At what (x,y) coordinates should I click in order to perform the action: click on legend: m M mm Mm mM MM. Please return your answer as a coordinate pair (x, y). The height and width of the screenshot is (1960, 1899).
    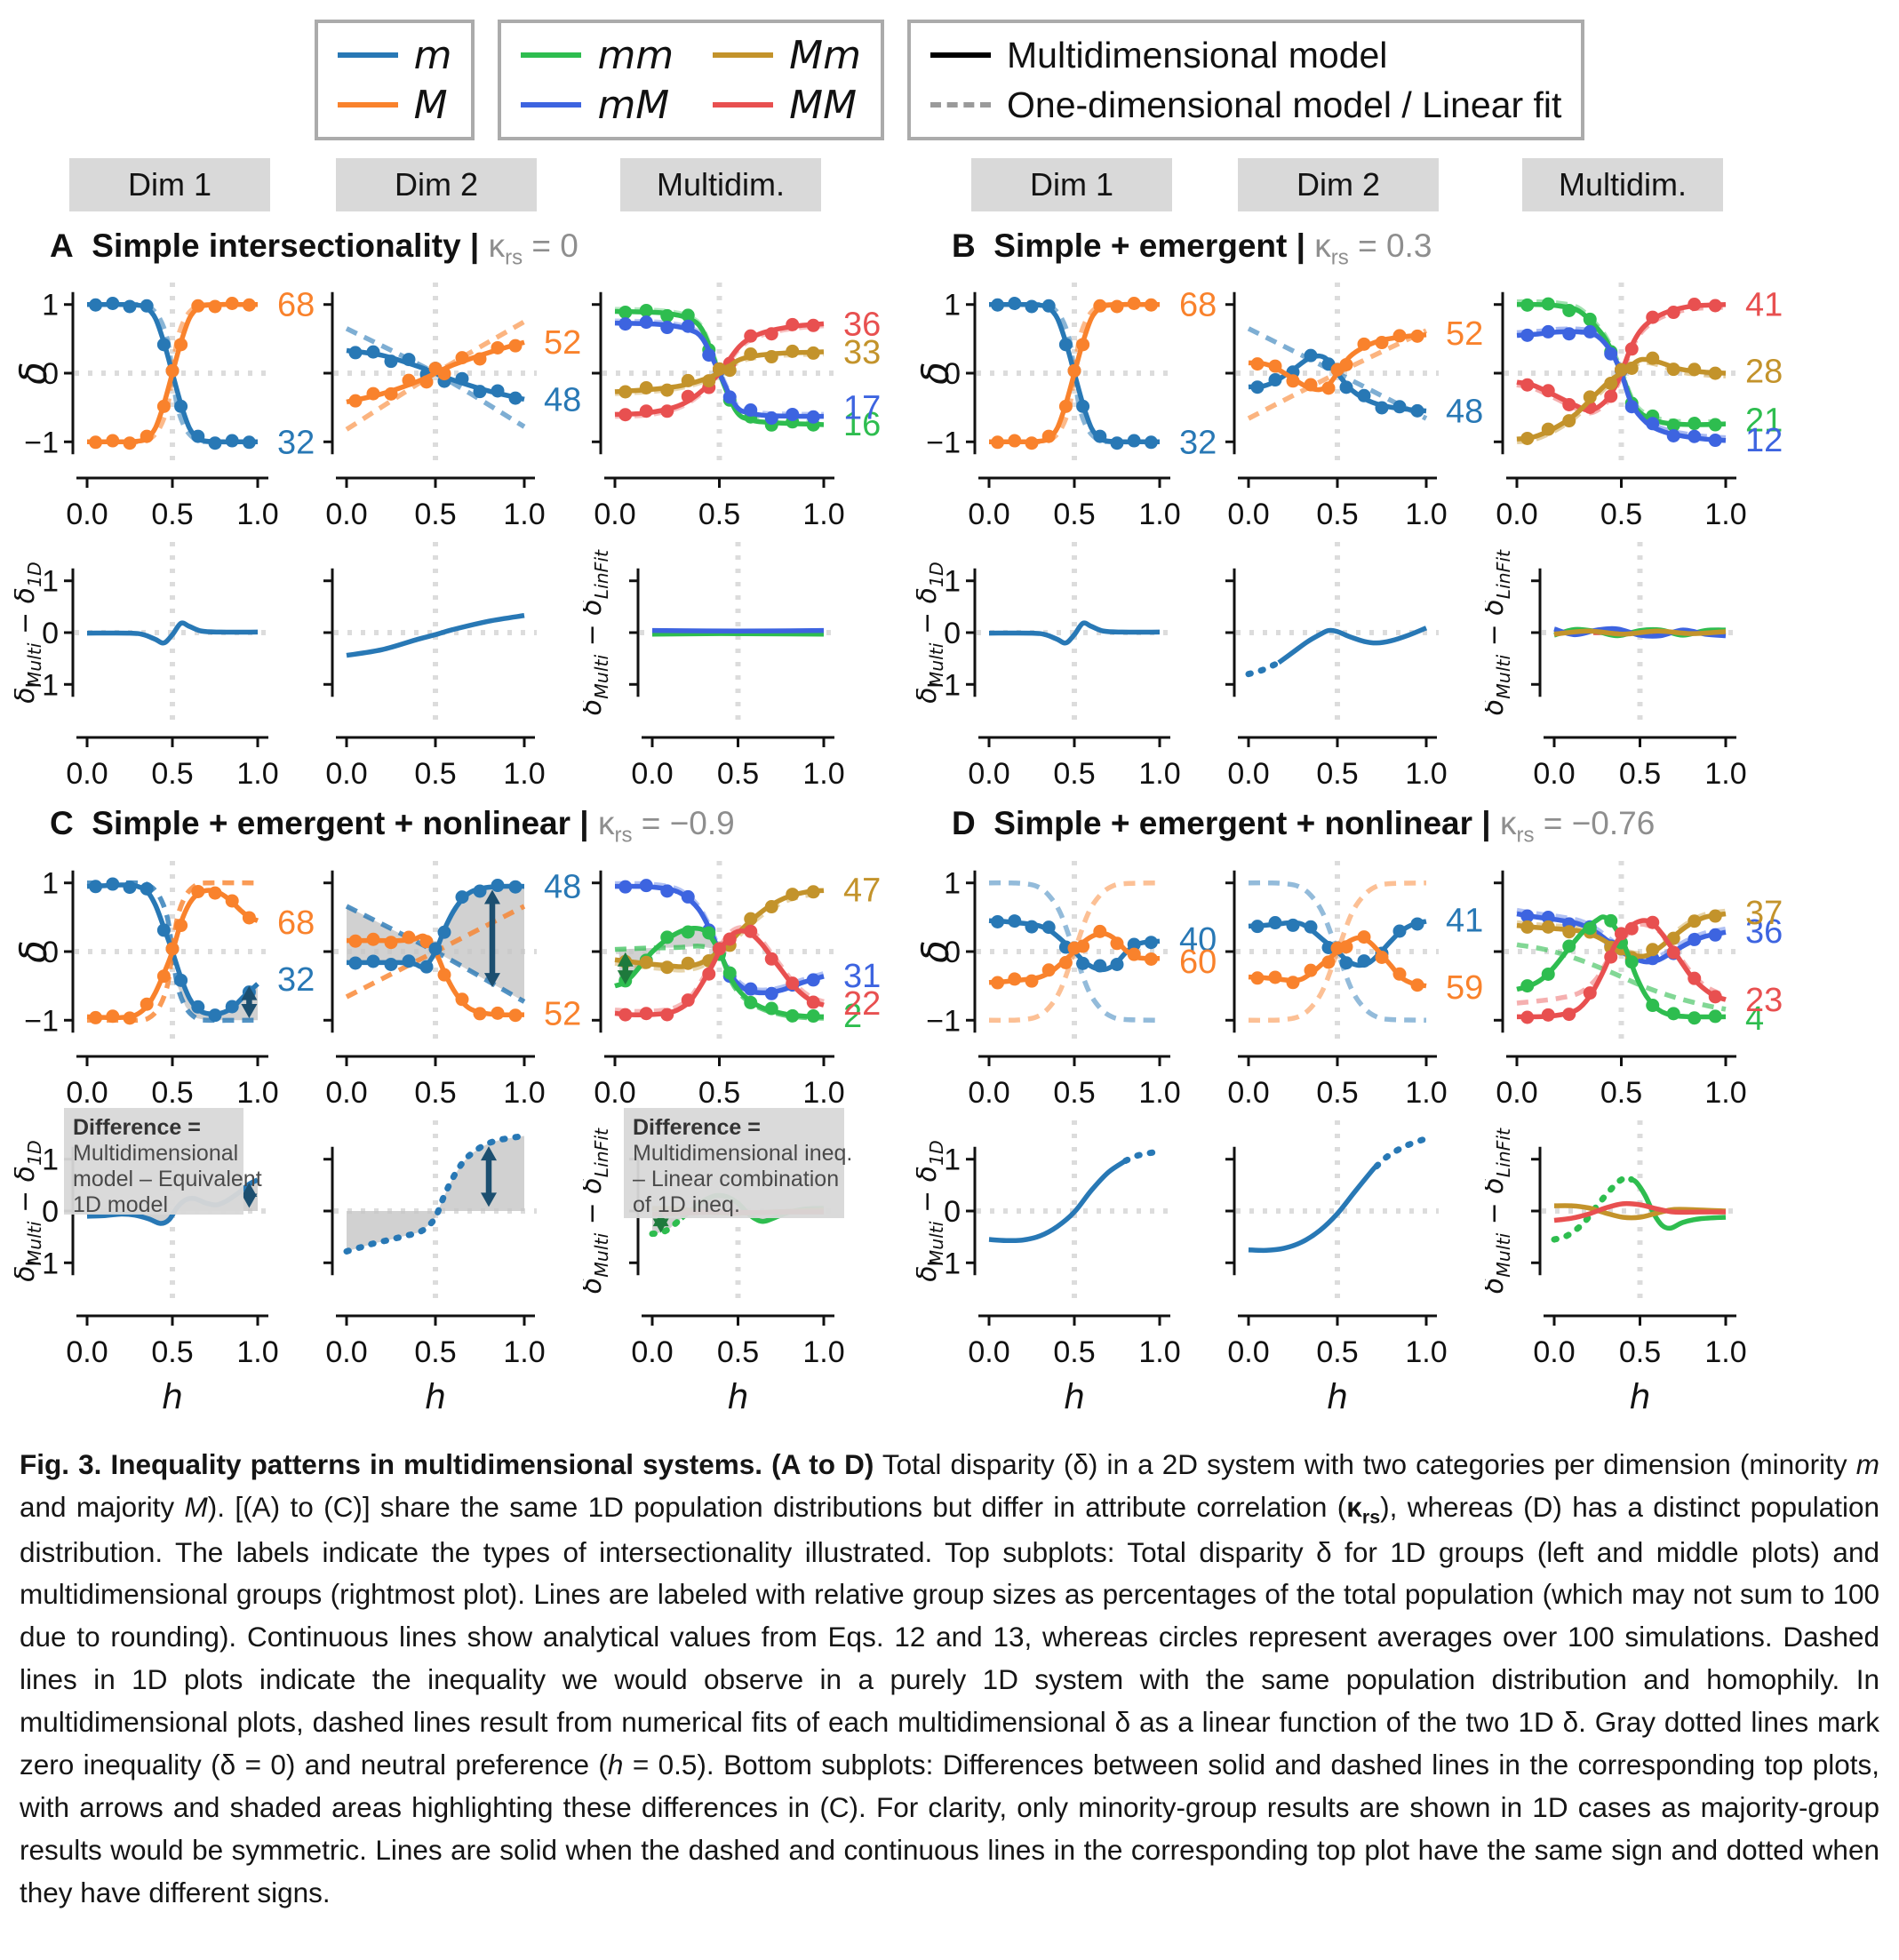
    Looking at the image, I should click on (949, 80).